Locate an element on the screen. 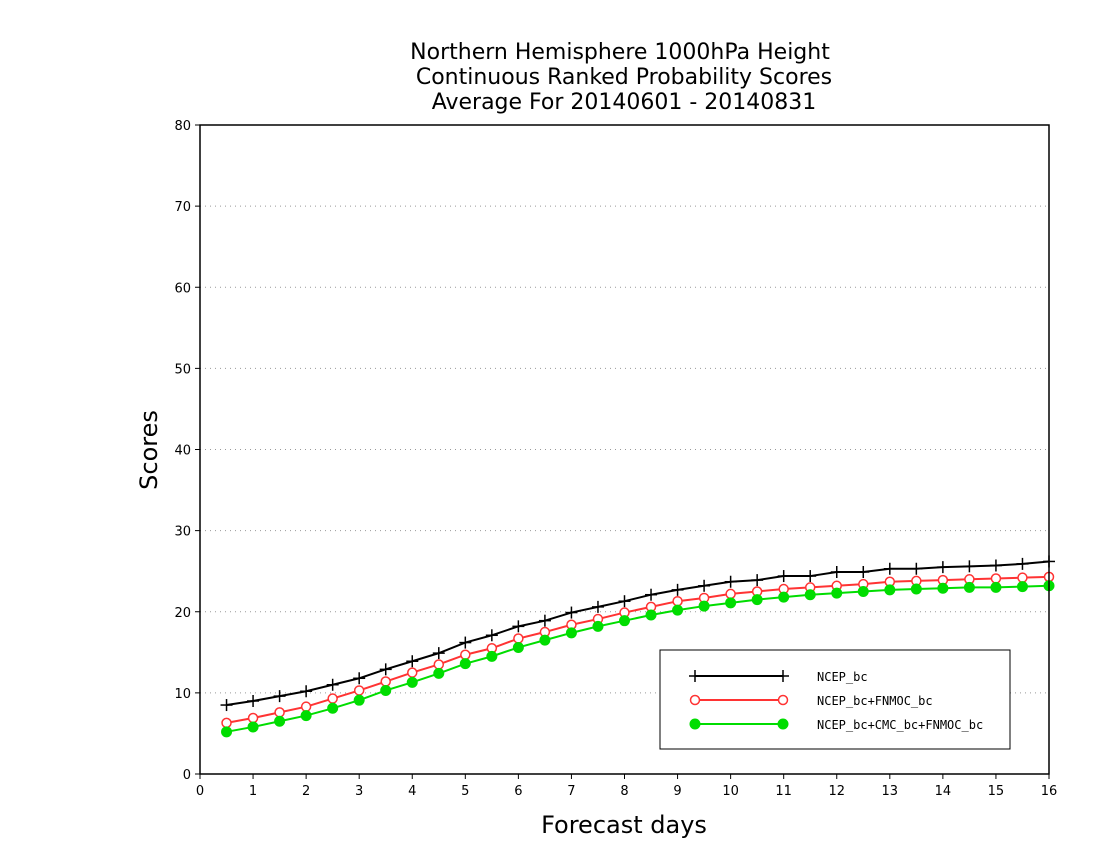 This screenshot has width=1100, height=850. legend-label-0: NCEP_bc is located at coordinates (842, 677).